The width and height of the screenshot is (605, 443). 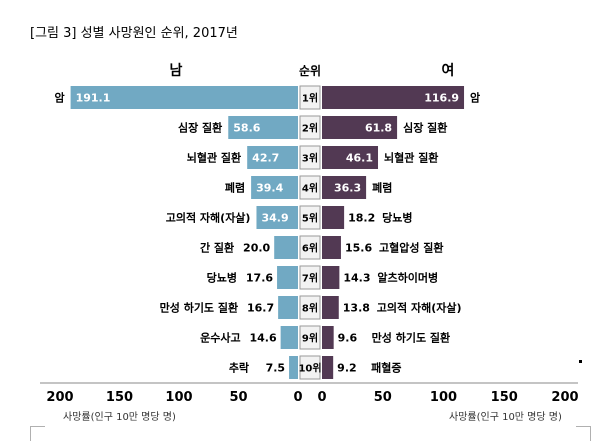 What do you see at coordinates (411, 158) in the screenshot?
I see `female-category-label: 뇌혈관 질환` at bounding box center [411, 158].